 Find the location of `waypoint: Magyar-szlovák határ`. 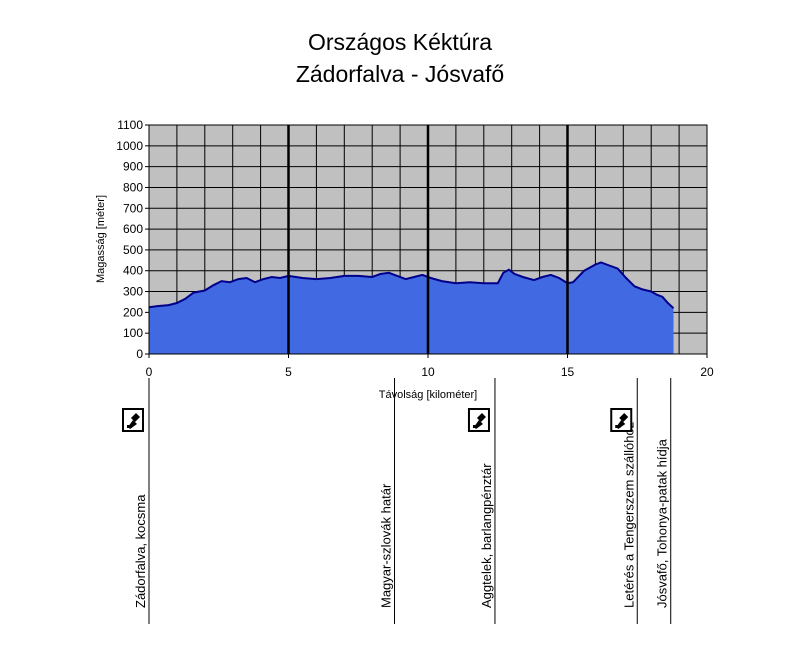

waypoint: Magyar-szlovák határ is located at coordinates (387, 501).